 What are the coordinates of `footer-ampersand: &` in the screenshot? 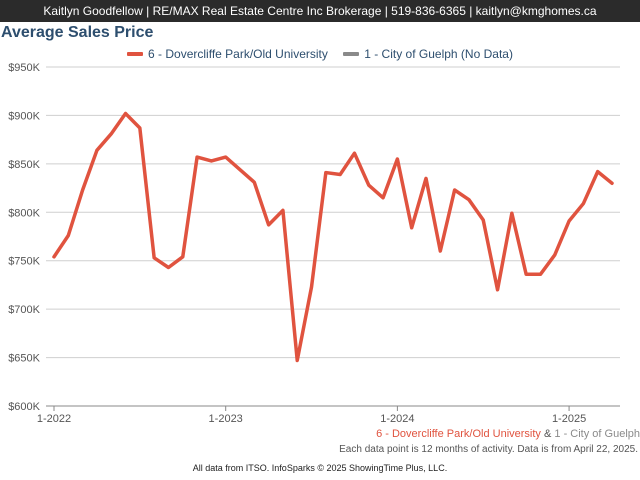 It's located at (548, 434).